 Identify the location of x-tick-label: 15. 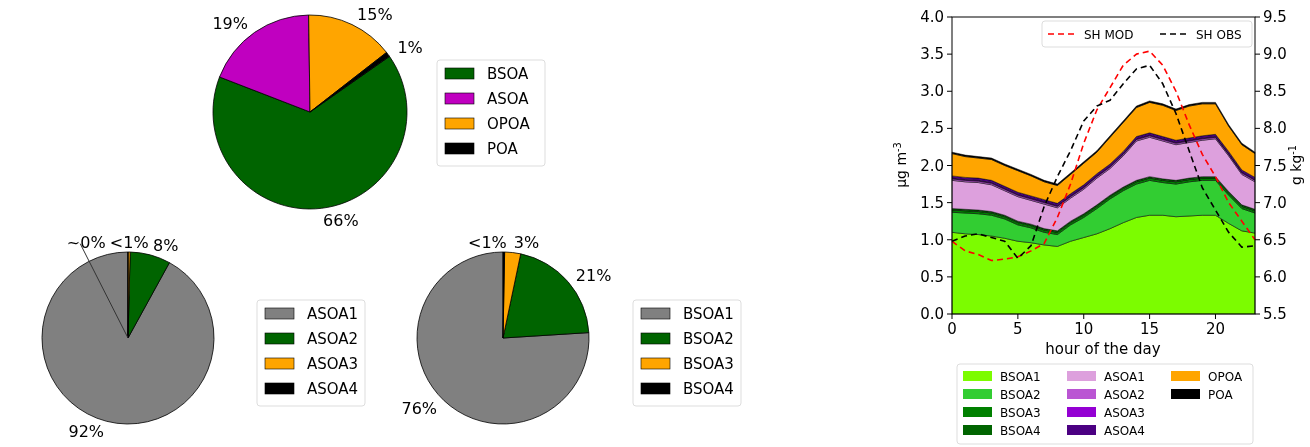
(1150, 329).